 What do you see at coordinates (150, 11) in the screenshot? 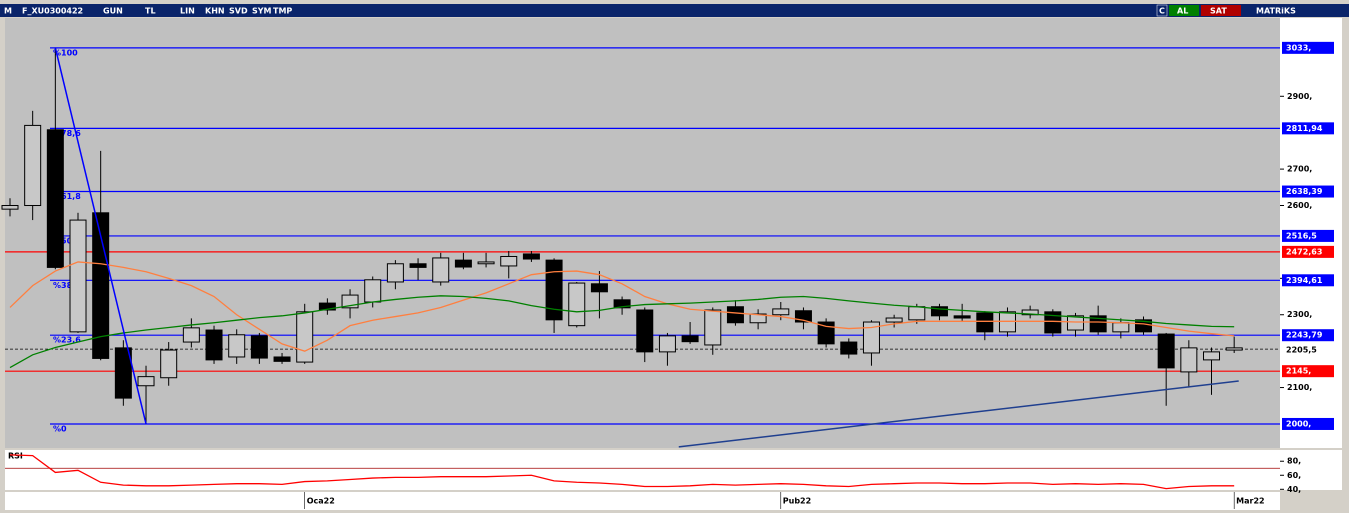
I see `toolbar-item: TL` at bounding box center [150, 11].